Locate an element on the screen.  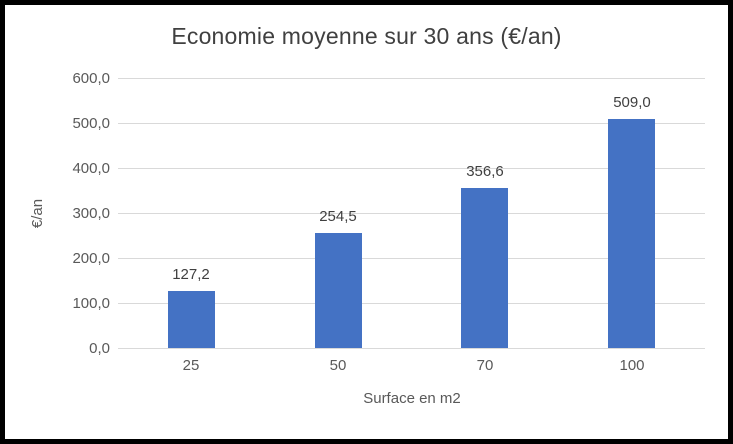
x-tick-label: 25 is located at coordinates (191, 365).